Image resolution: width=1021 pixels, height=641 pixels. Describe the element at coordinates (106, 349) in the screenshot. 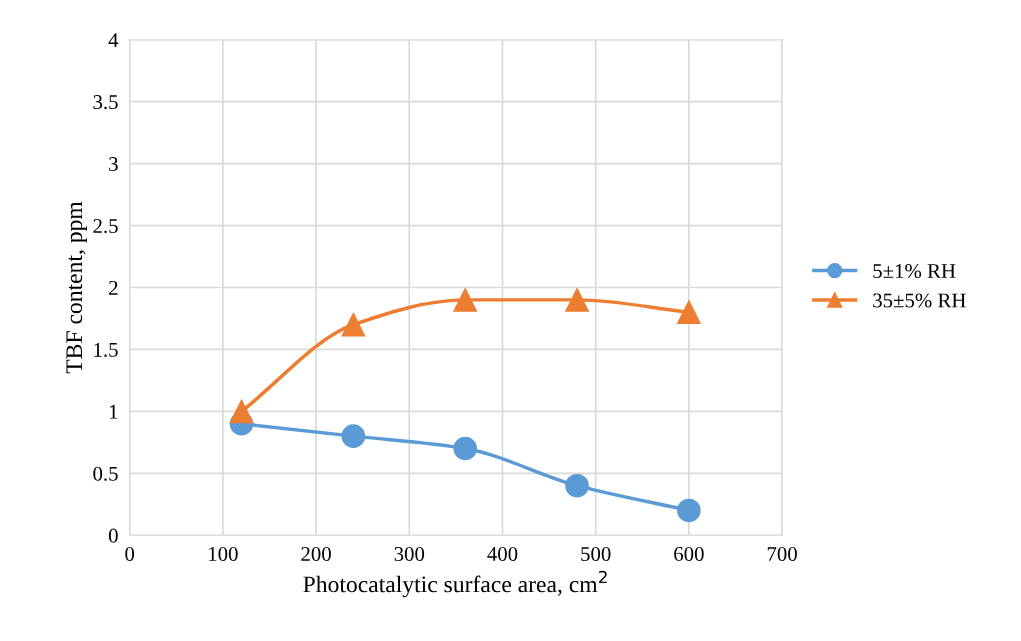

I see `y-tick-label: 1.5` at that location.